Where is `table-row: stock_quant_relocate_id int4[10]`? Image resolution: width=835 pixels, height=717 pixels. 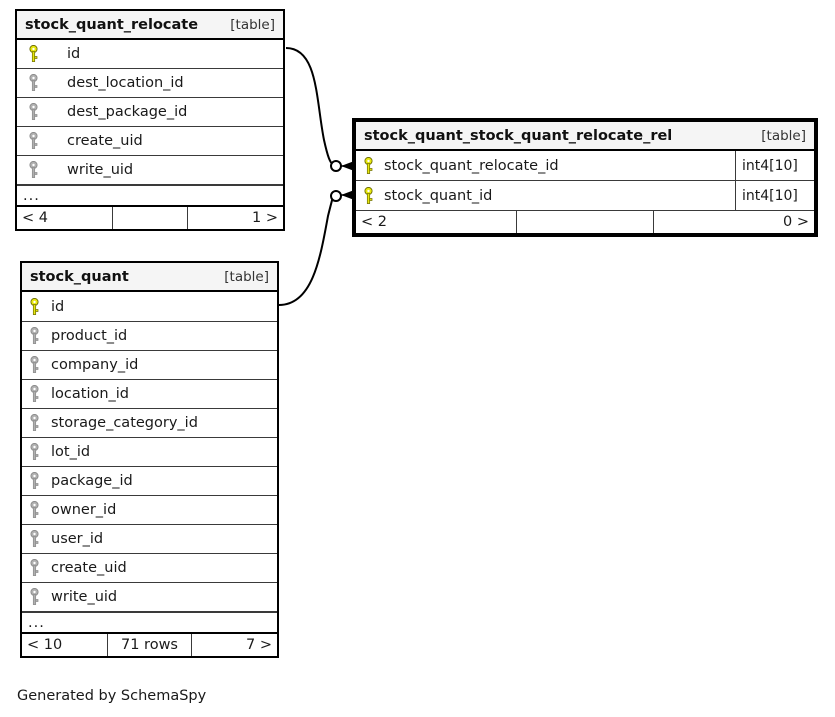 table-row: stock_quant_relocate_id int4[10] is located at coordinates (585, 166).